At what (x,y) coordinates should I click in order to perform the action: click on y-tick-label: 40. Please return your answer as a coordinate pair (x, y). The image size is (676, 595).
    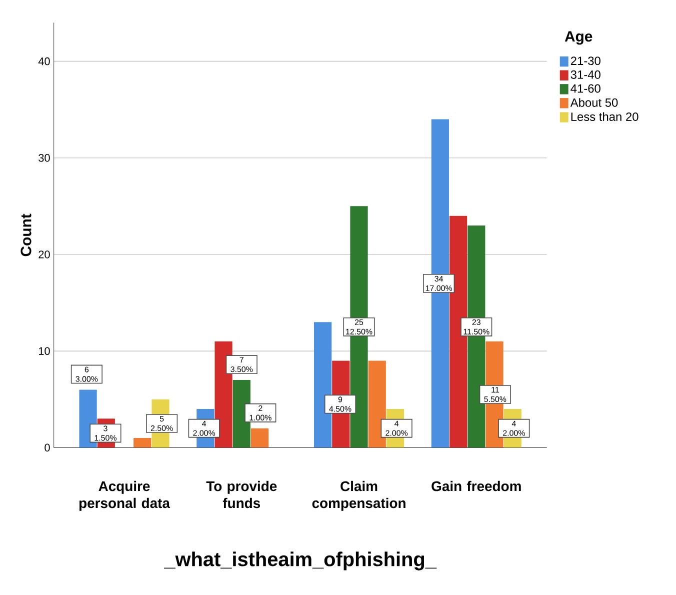
    Looking at the image, I should click on (44, 61).